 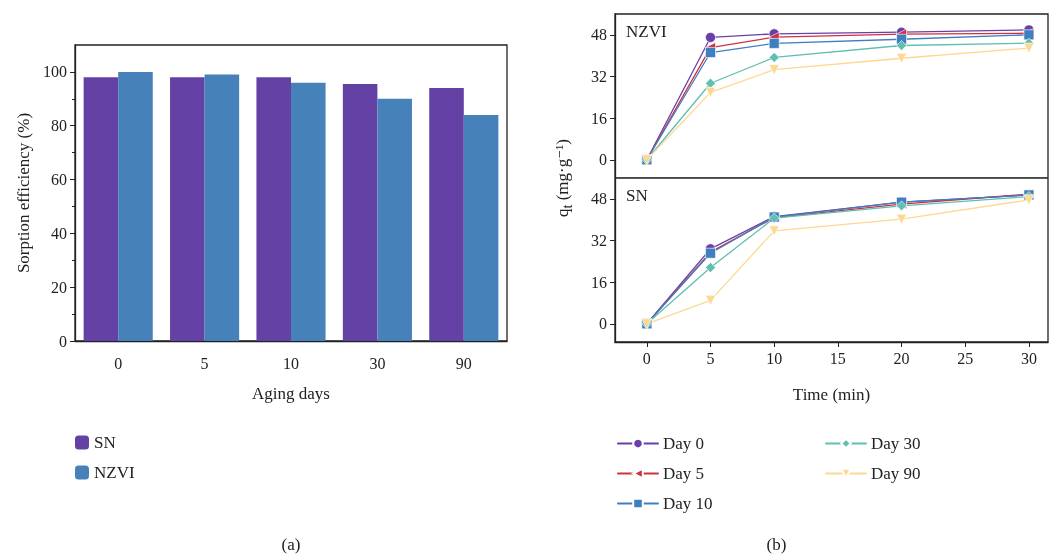 What do you see at coordinates (105, 442) in the screenshot?
I see `legend-label: SN` at bounding box center [105, 442].